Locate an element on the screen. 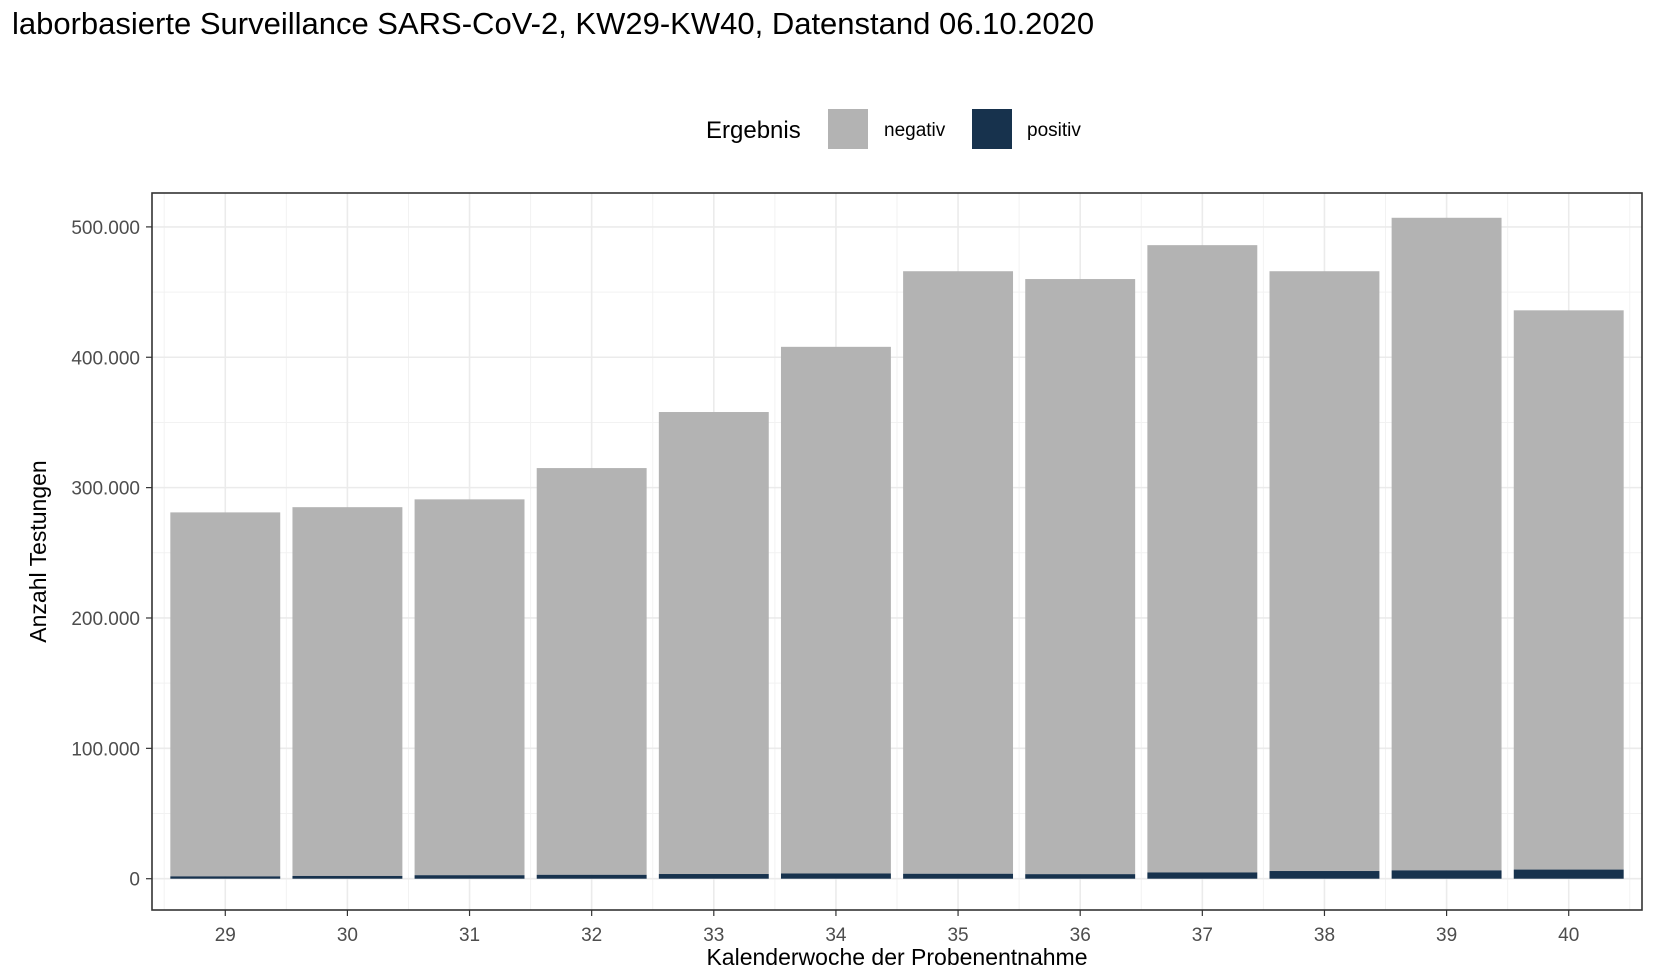 The height and width of the screenshot is (974, 1659). x-tick-label: 39 is located at coordinates (1446, 935).